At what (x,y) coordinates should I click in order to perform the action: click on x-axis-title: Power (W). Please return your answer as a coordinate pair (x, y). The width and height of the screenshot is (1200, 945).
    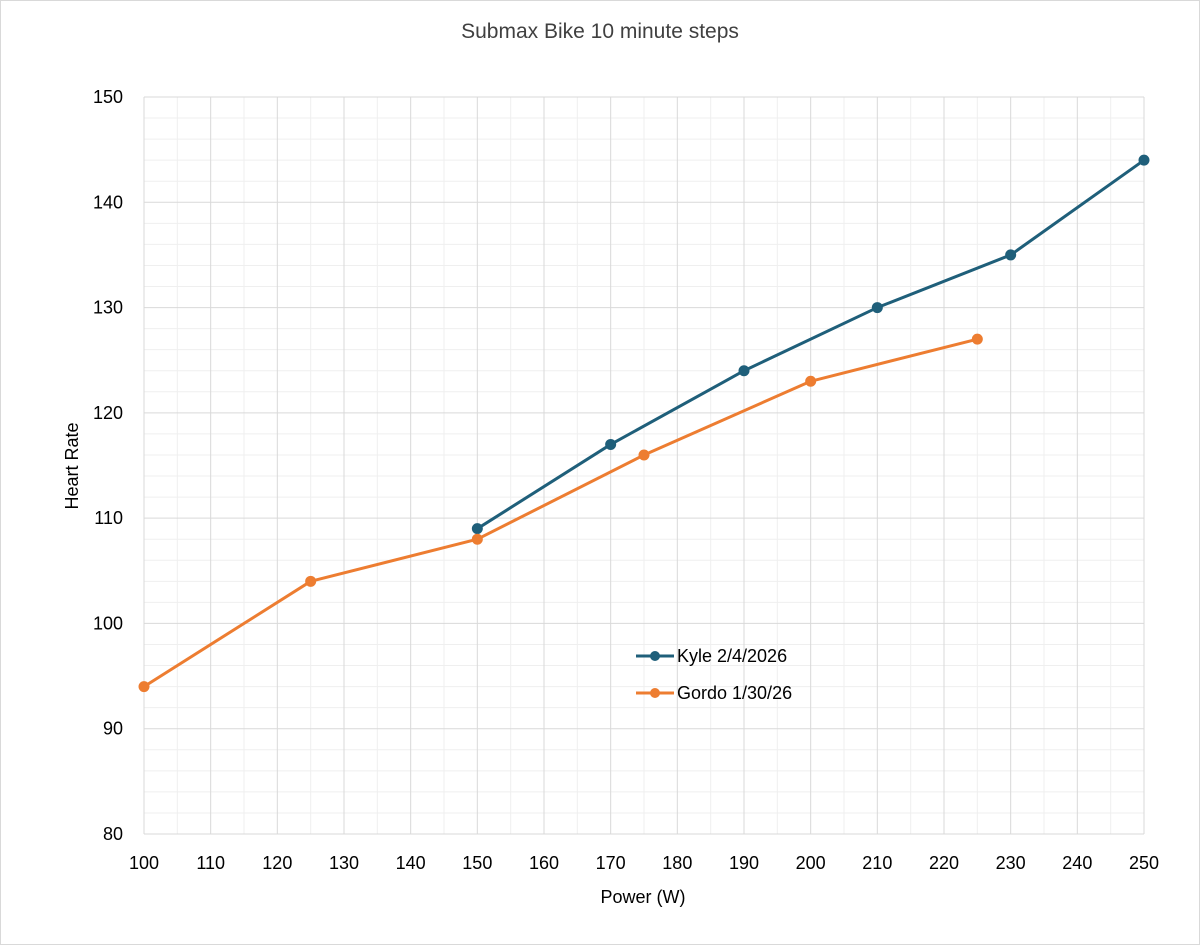
    Looking at the image, I should click on (643, 897).